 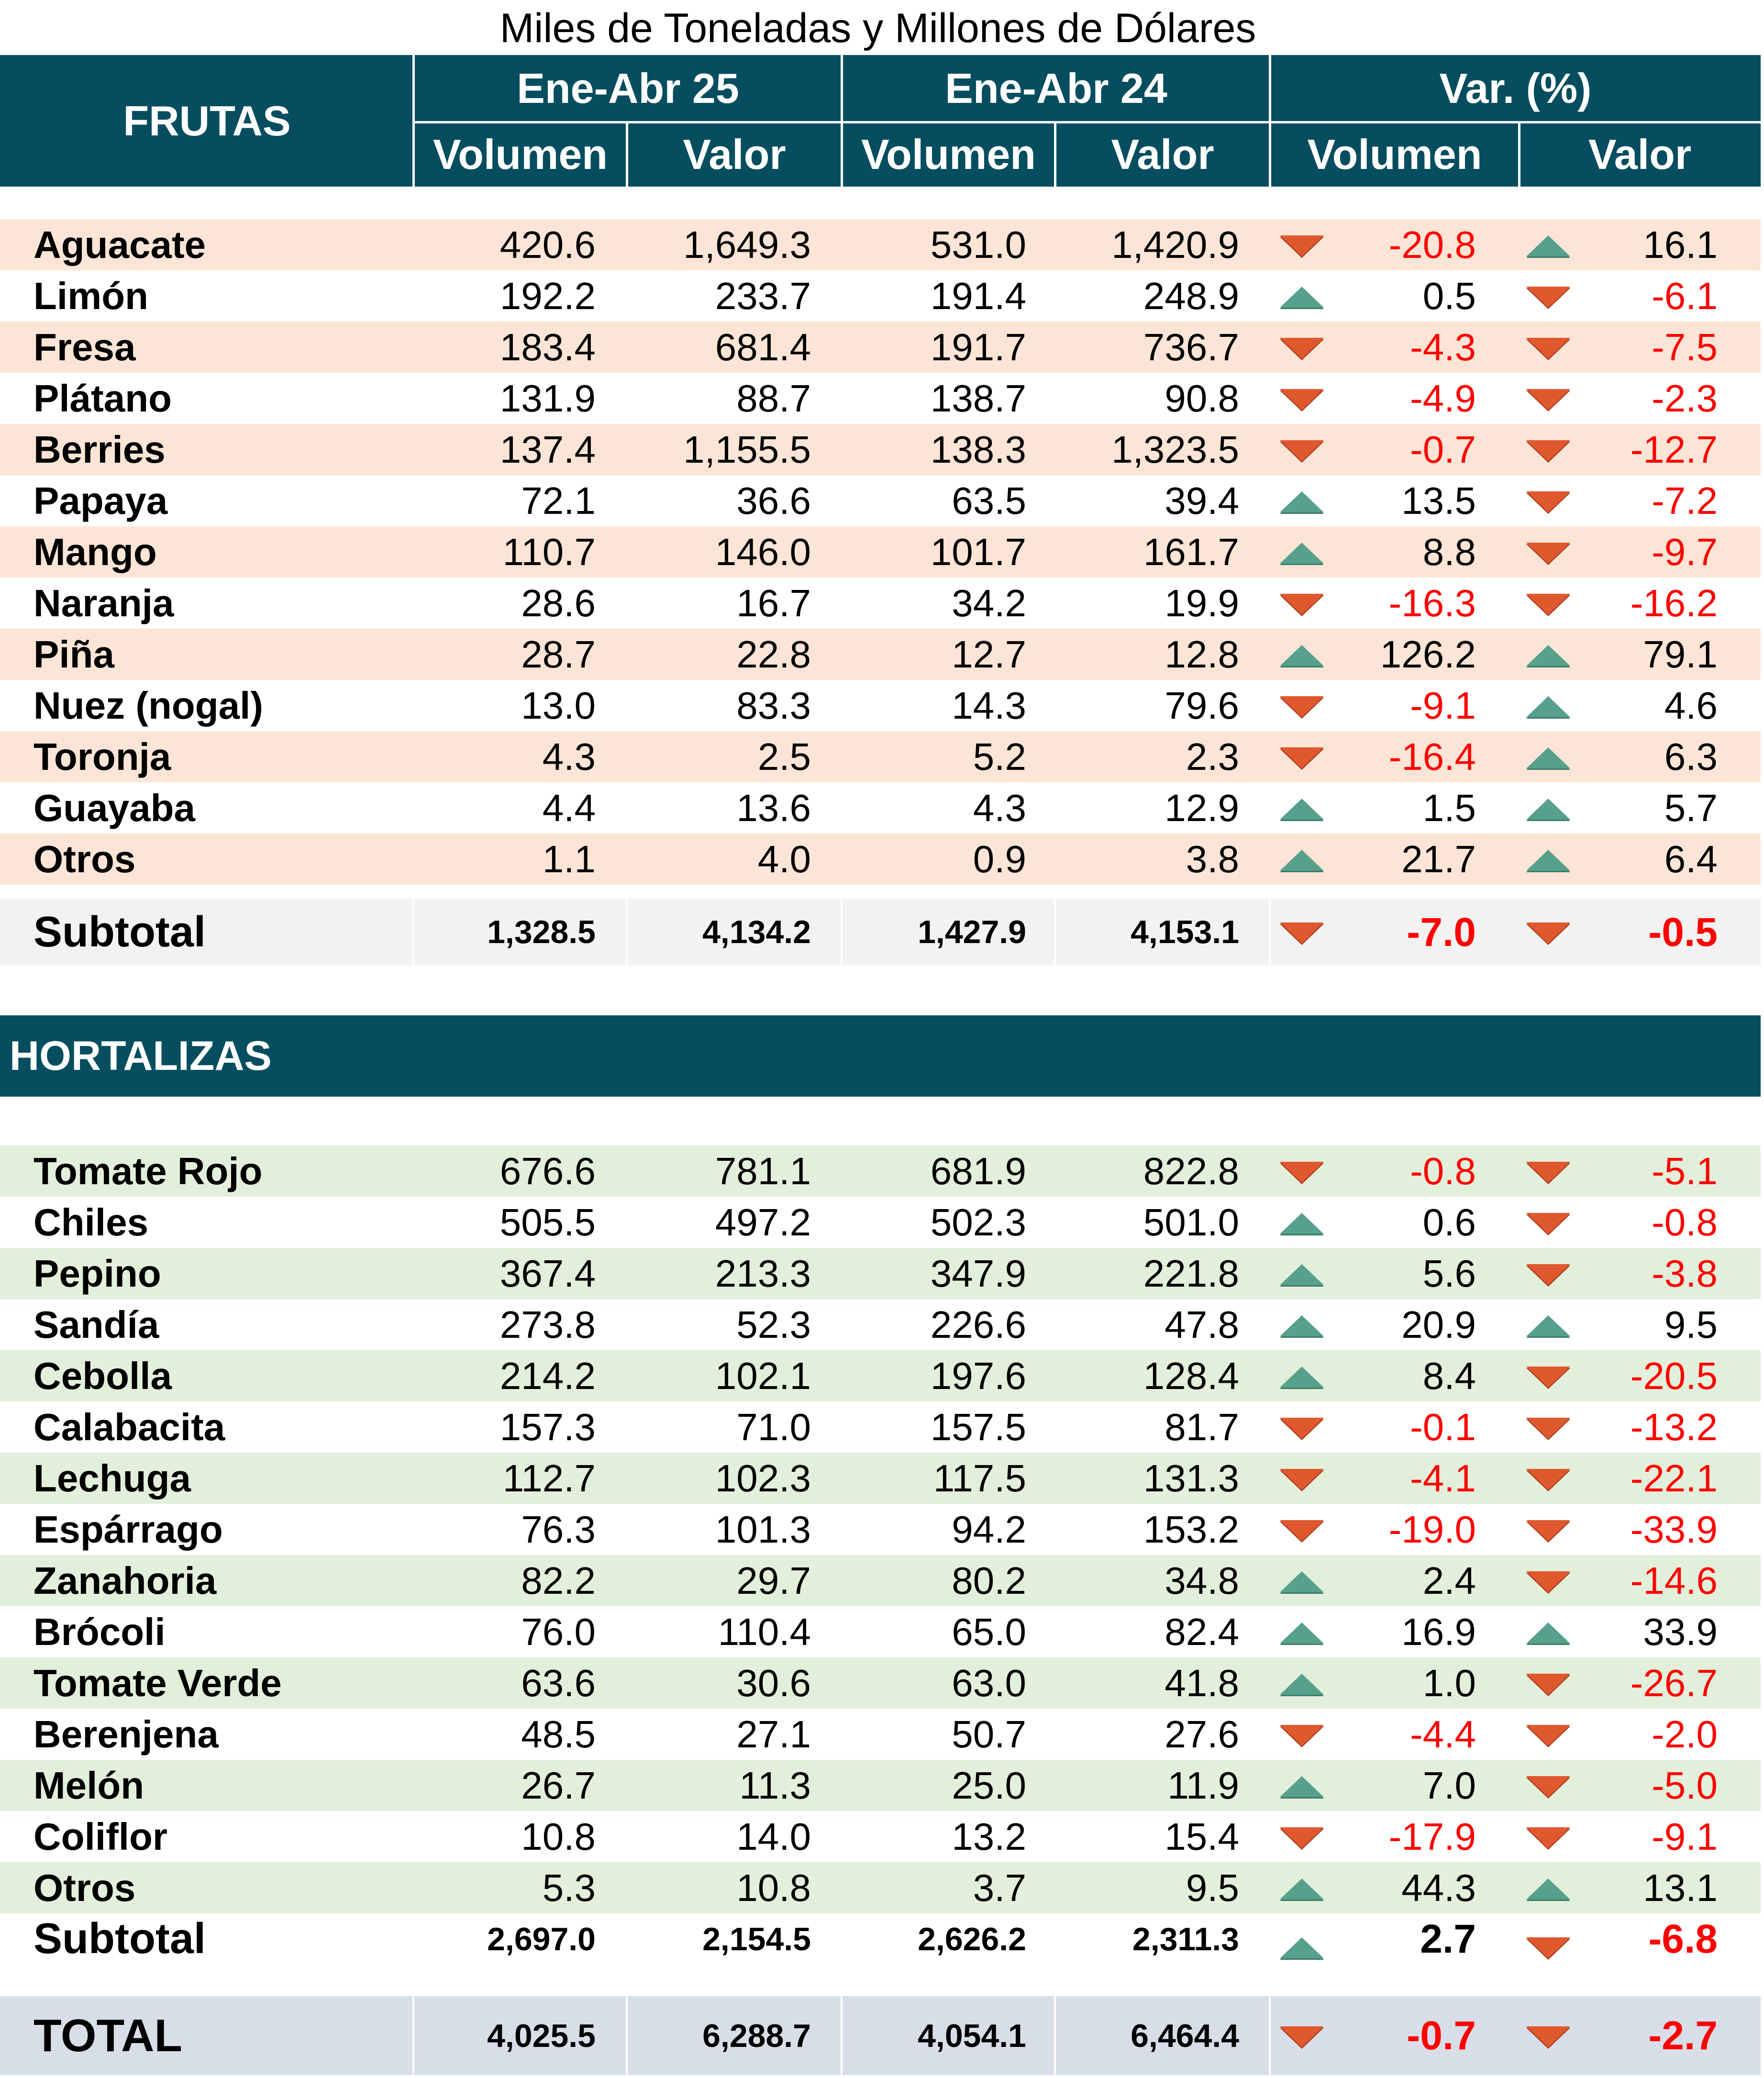 I want to click on table-row: Sandía 273.8 52.3 226.6 47.8 20.9 9.5, so click(x=880, y=1324).